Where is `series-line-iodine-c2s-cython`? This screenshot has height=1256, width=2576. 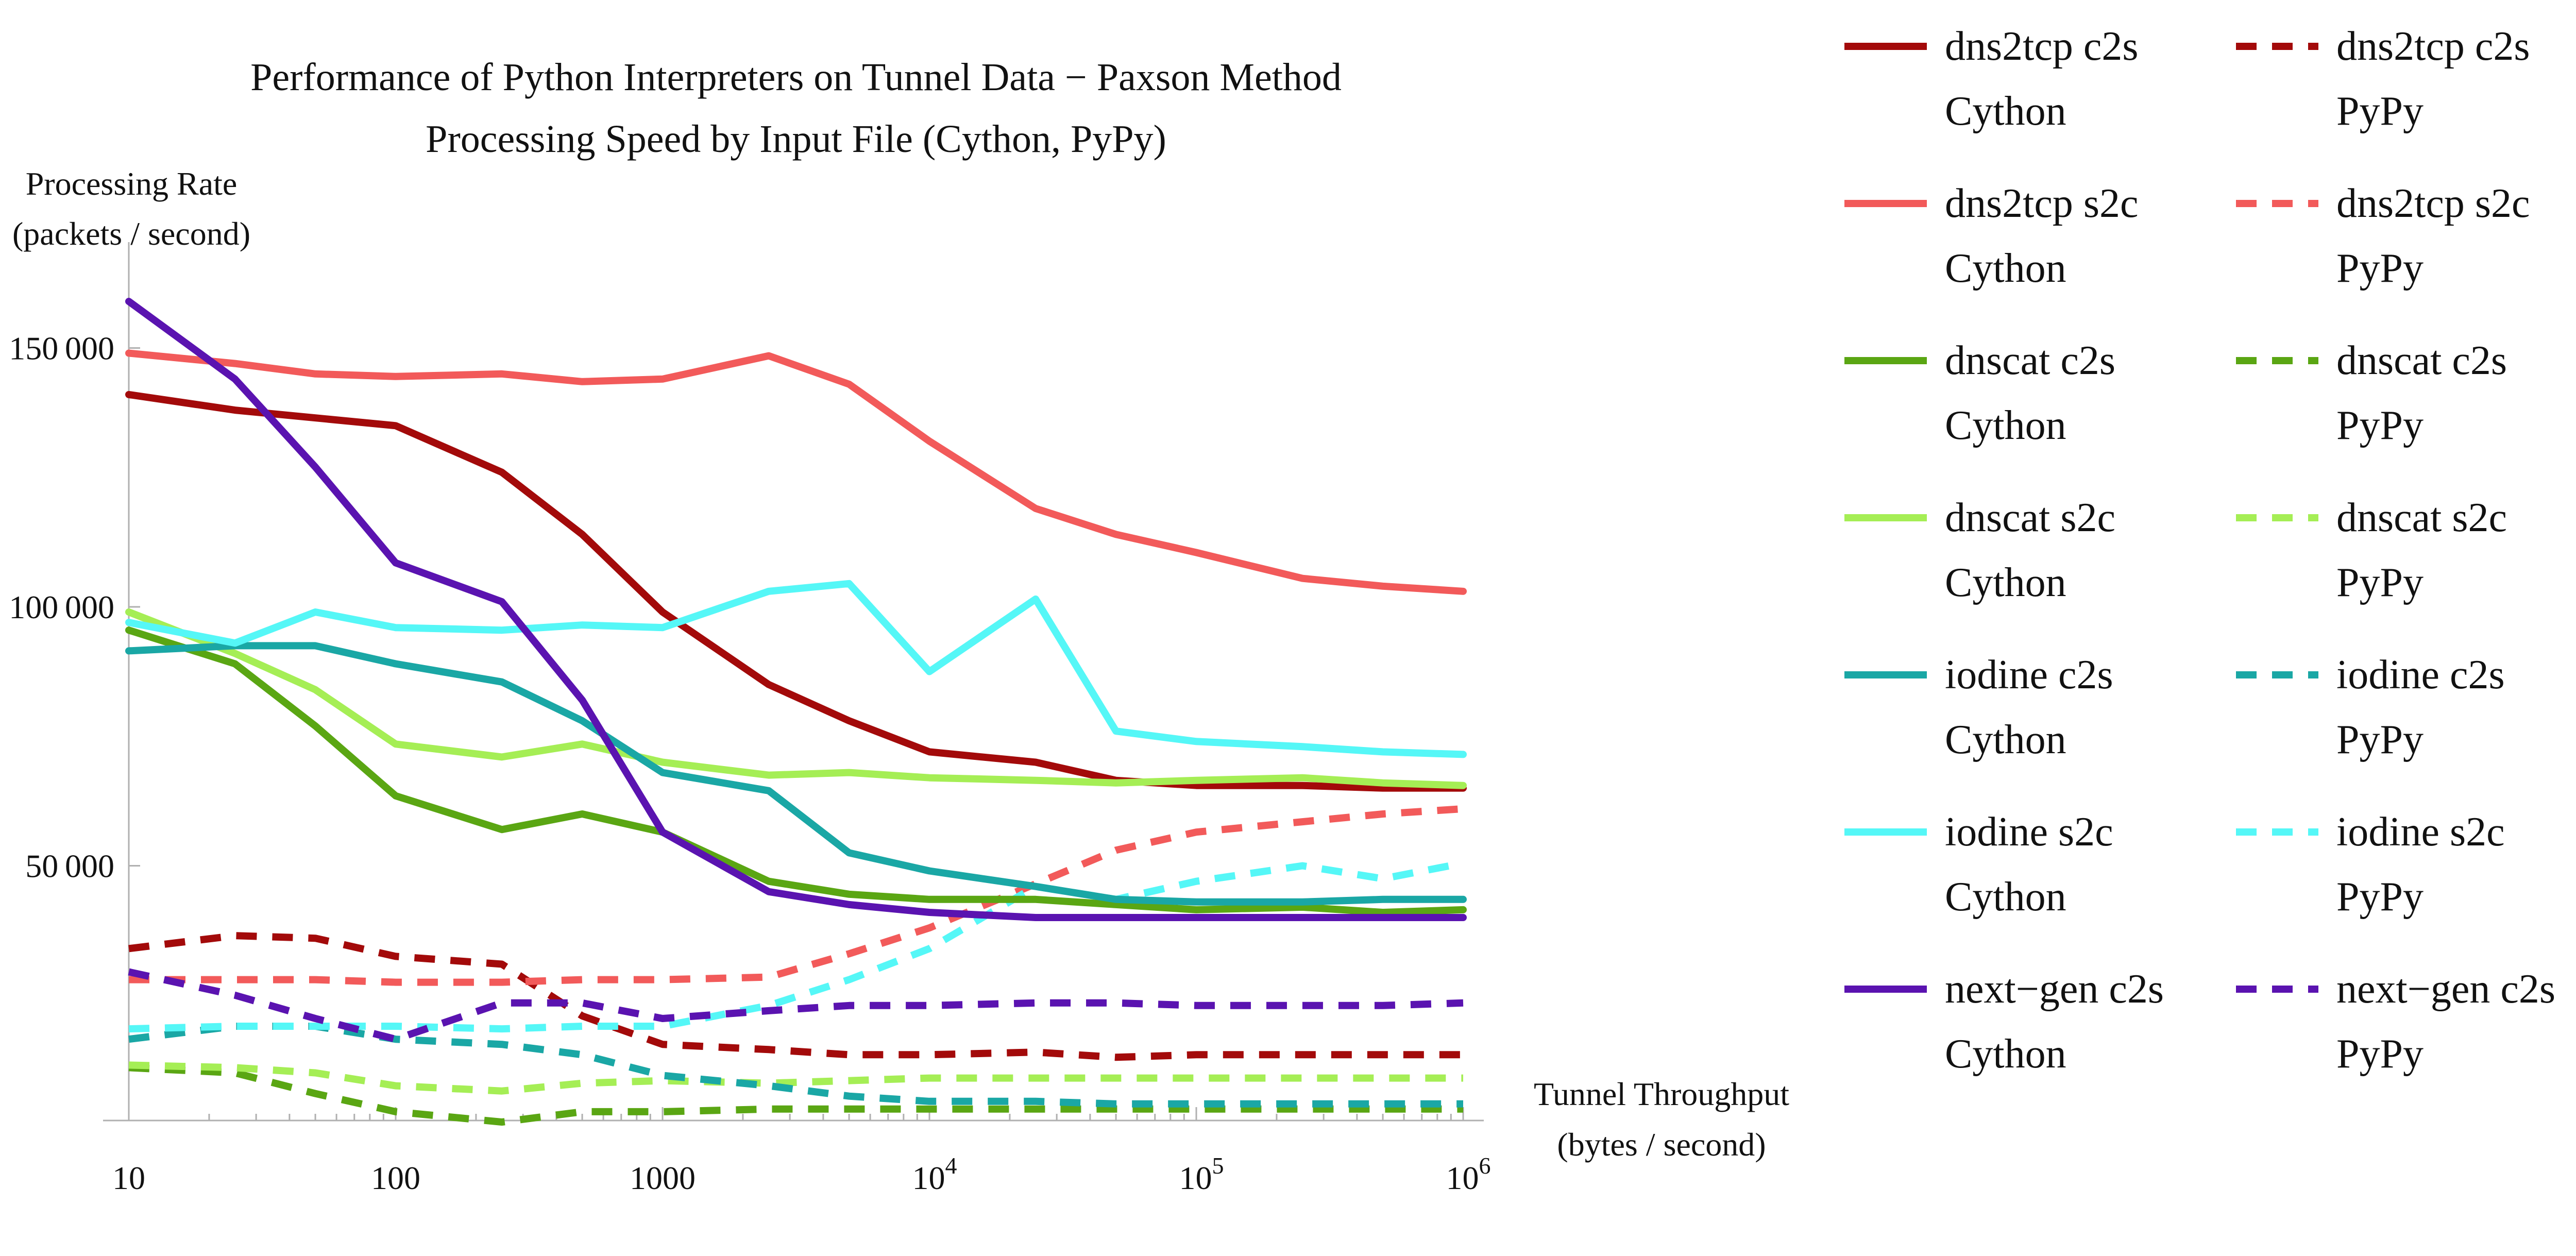 series-line-iodine-c2s-cython is located at coordinates (796, 774).